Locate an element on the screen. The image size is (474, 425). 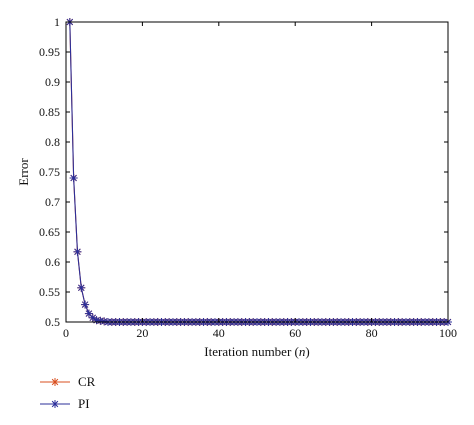
legend-item-cr: CR is located at coordinates (68, 381).